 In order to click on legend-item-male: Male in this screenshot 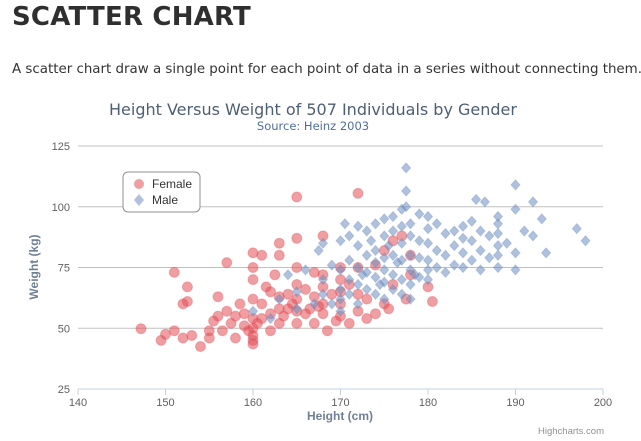, I will do `click(156, 200)`.